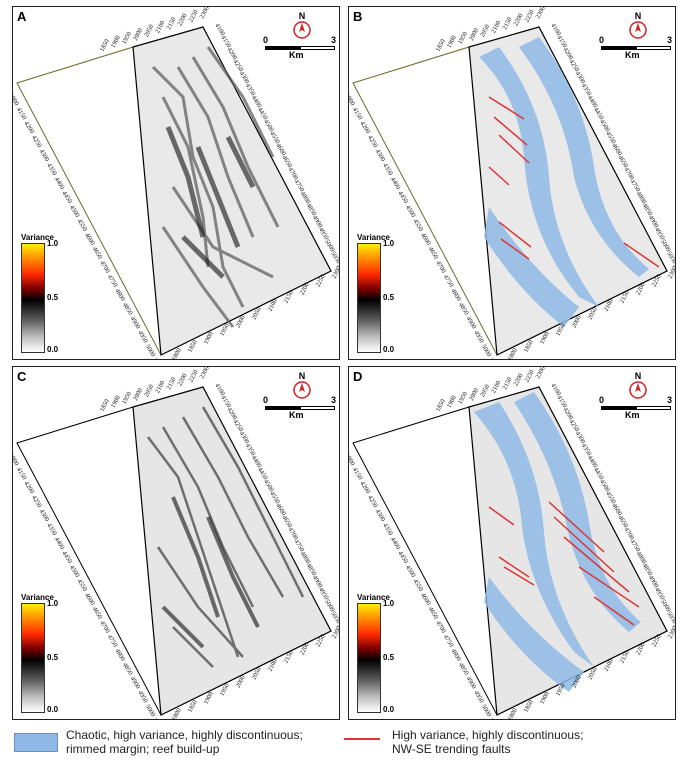  I want to click on tick-label-left: 4700, so click(104, 267).